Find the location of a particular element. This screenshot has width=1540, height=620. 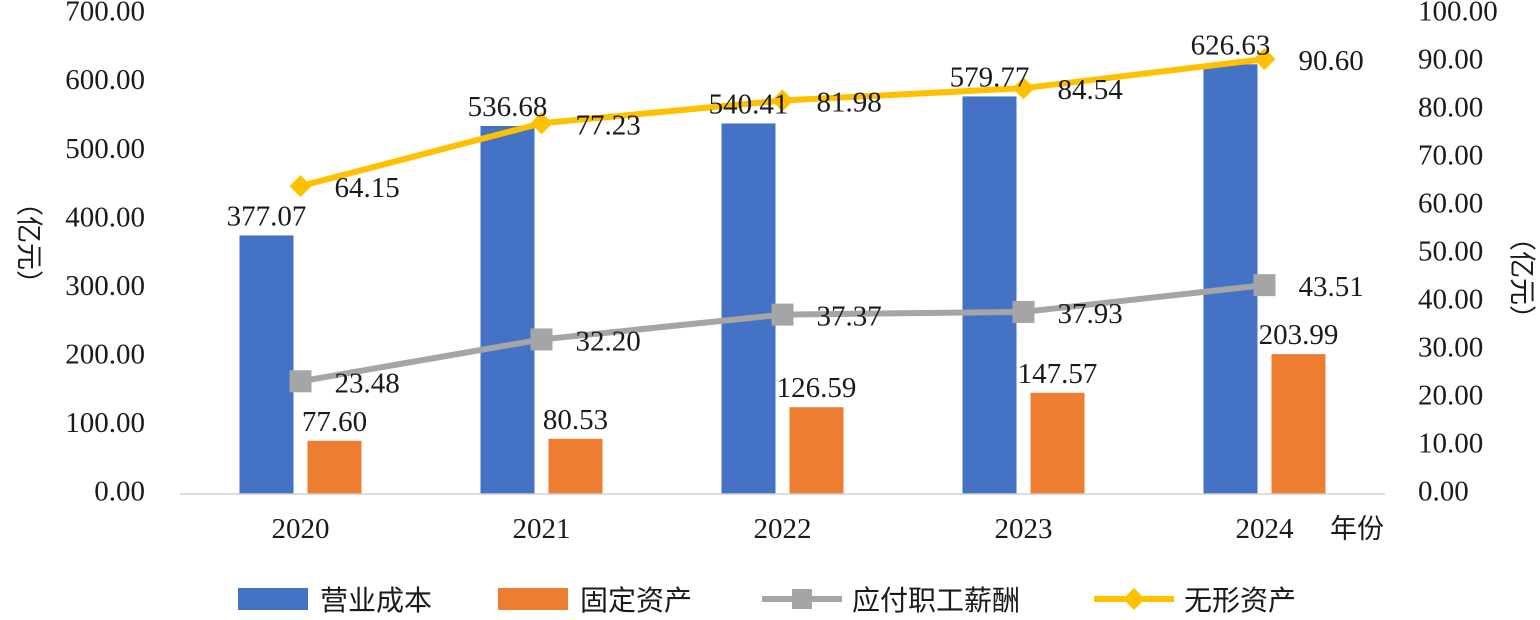

data-label-fixed-assets: 147.57 is located at coordinates (1058, 374).